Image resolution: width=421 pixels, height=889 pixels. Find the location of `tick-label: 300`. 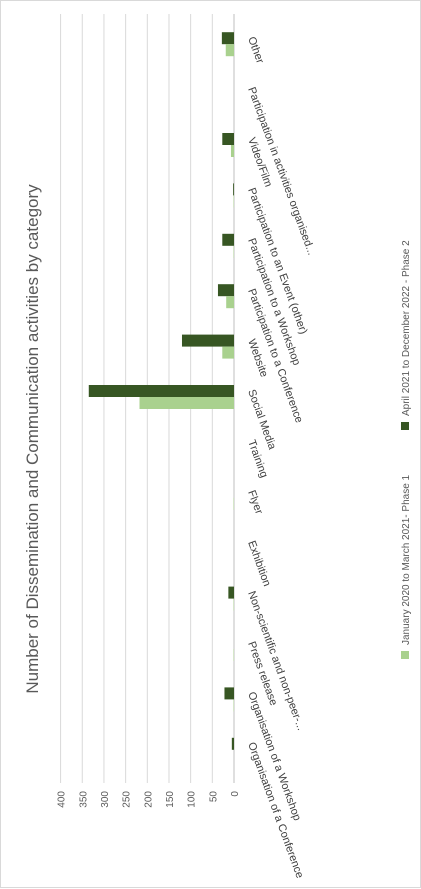

tick-label: 300 is located at coordinates (105, 799).